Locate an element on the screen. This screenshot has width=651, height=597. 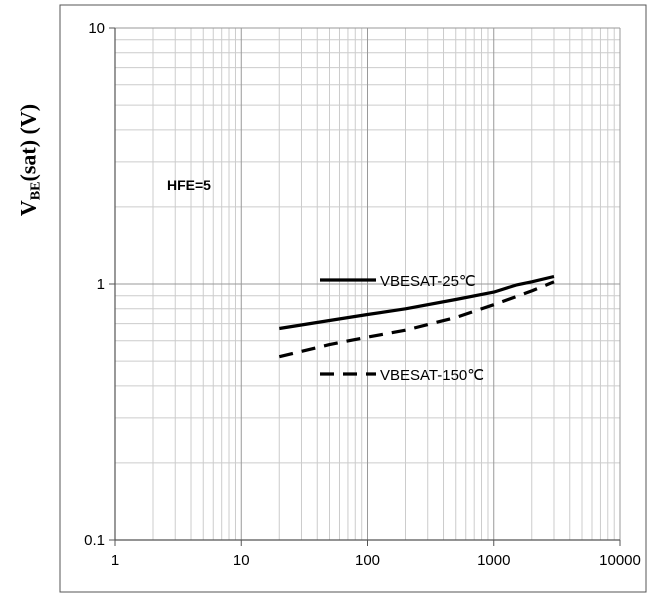
y-axis-label-suffix: (sat) (V) is located at coordinates (28, 142).